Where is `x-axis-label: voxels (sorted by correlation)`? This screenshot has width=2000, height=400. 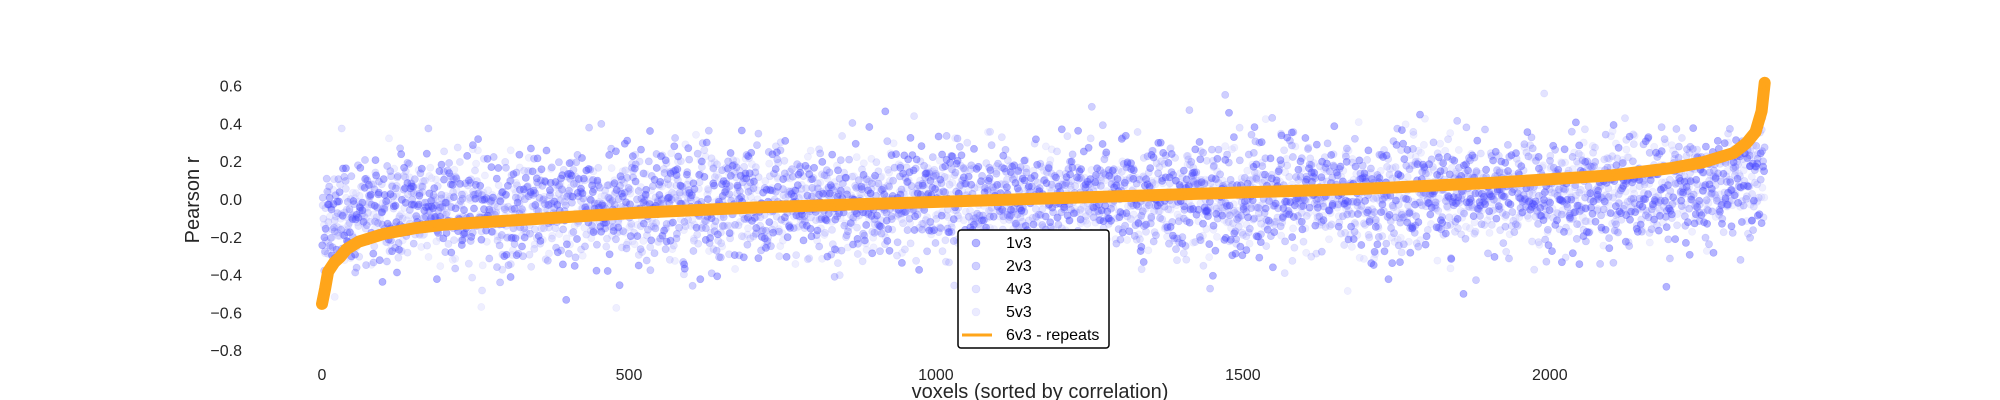 x-axis-label: voxels (sorted by correlation) is located at coordinates (1040, 390).